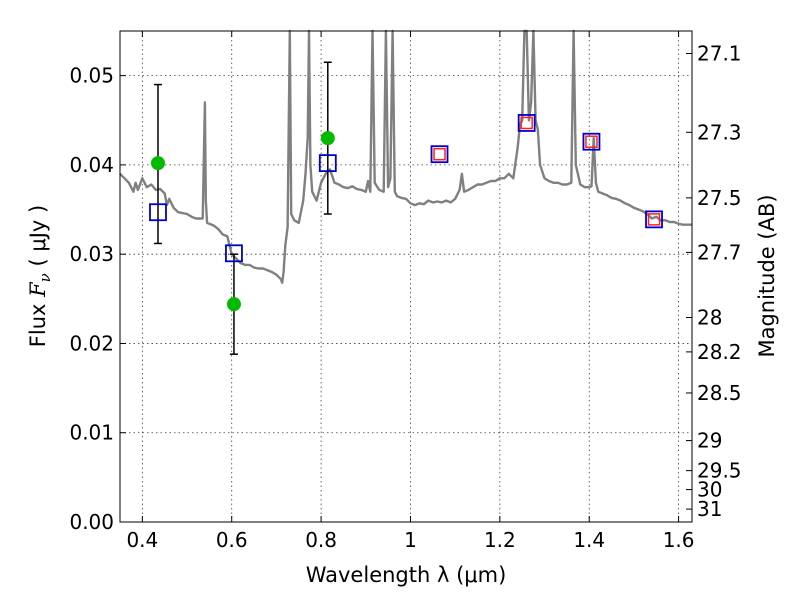 The image size is (800, 600). I want to click on y-axis-label-unit: ( μJy ), so click(38, 239).